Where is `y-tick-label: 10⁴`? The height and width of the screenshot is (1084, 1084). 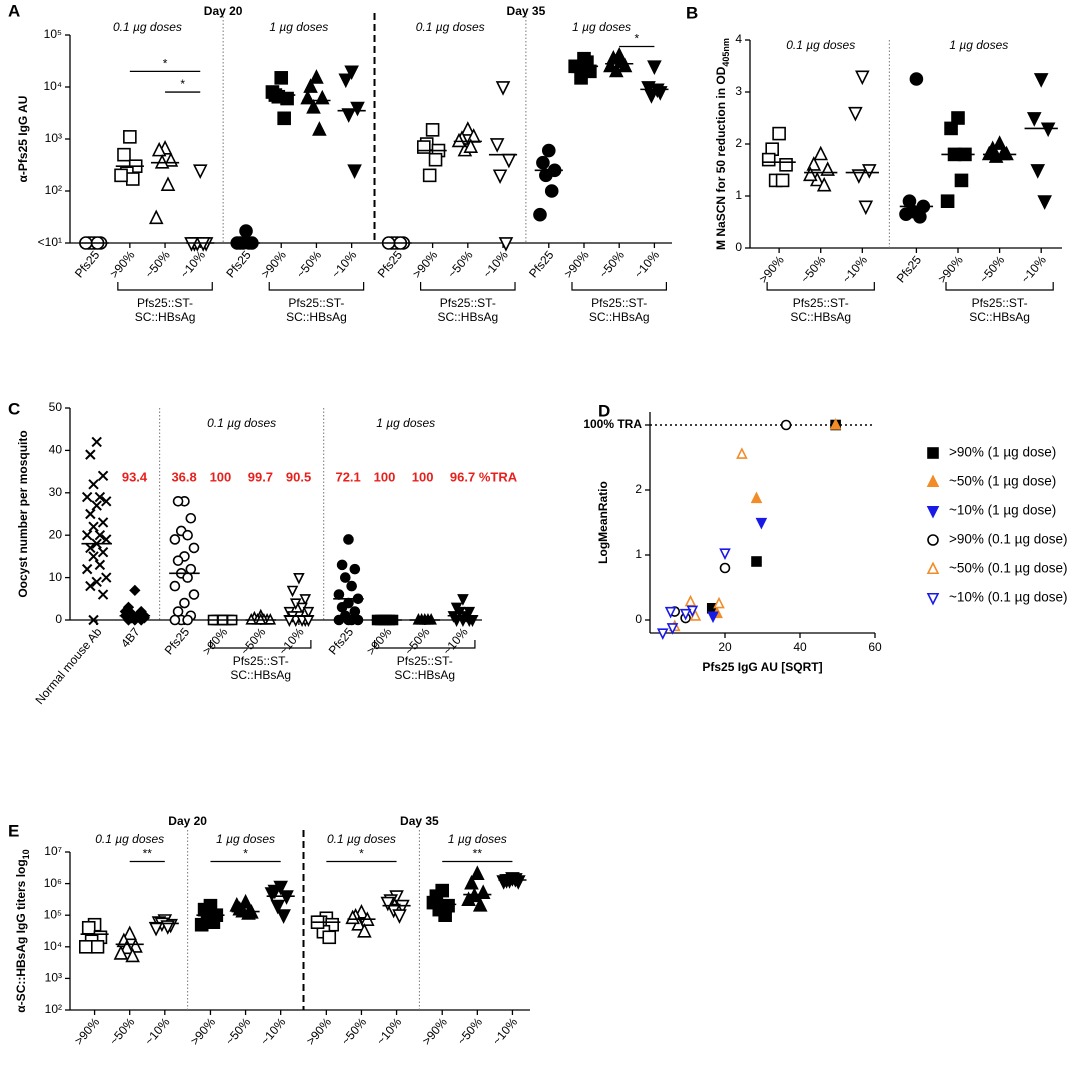 y-tick-label: 10⁴ is located at coordinates (52, 86).